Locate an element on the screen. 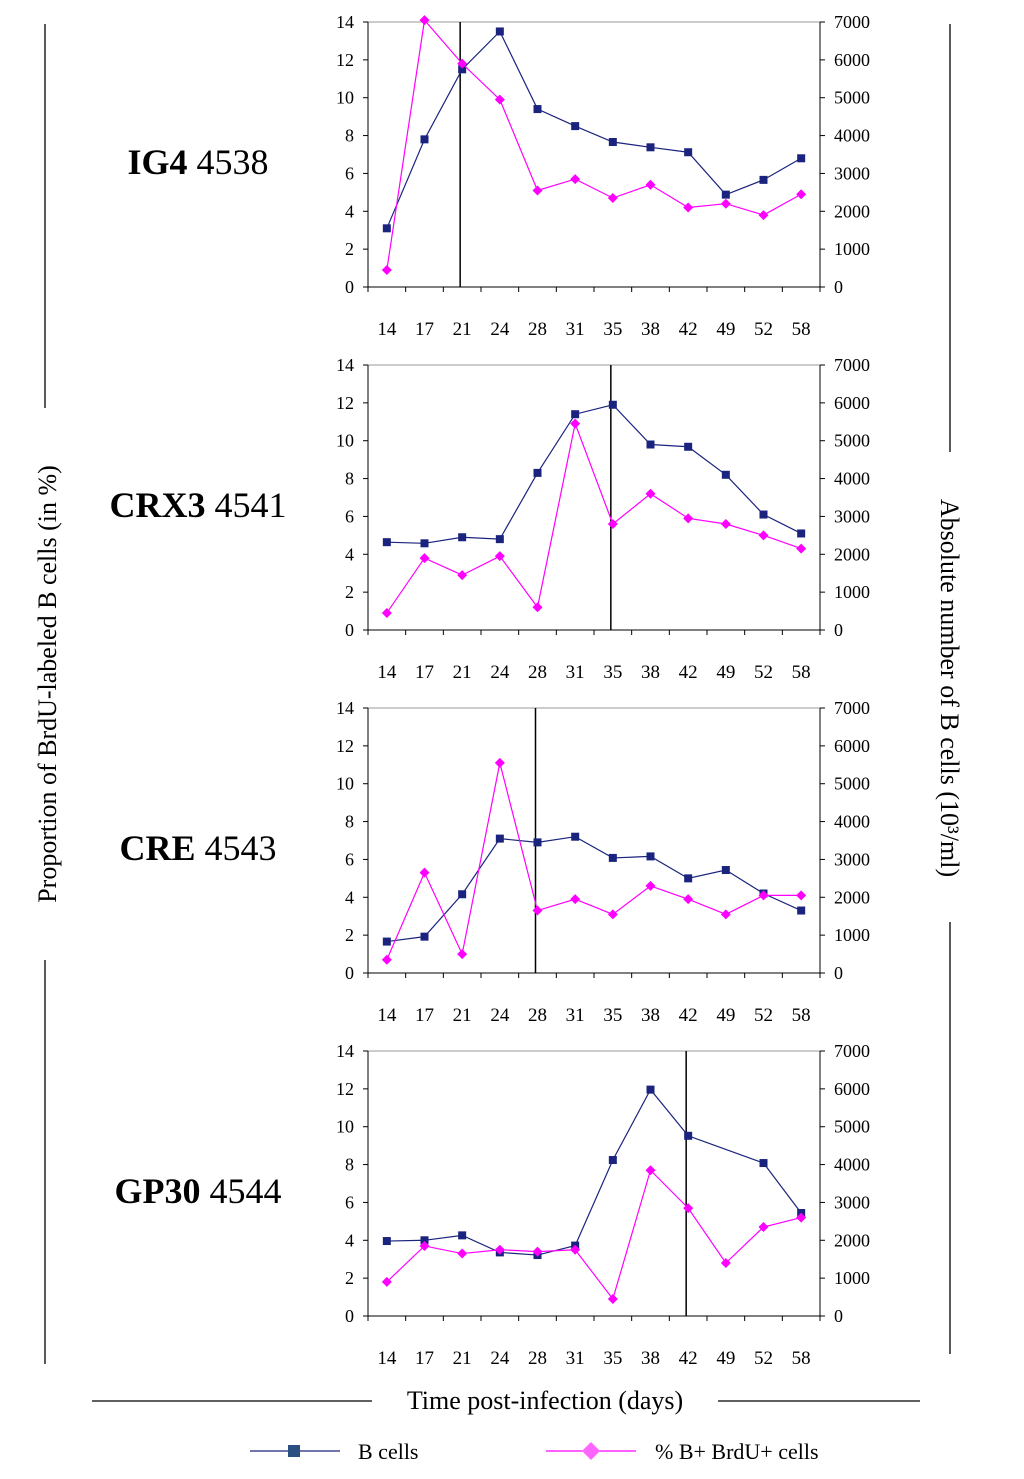 This screenshot has width=1024, height=1479. x-tick-label: 17 is located at coordinates (424, 1358).